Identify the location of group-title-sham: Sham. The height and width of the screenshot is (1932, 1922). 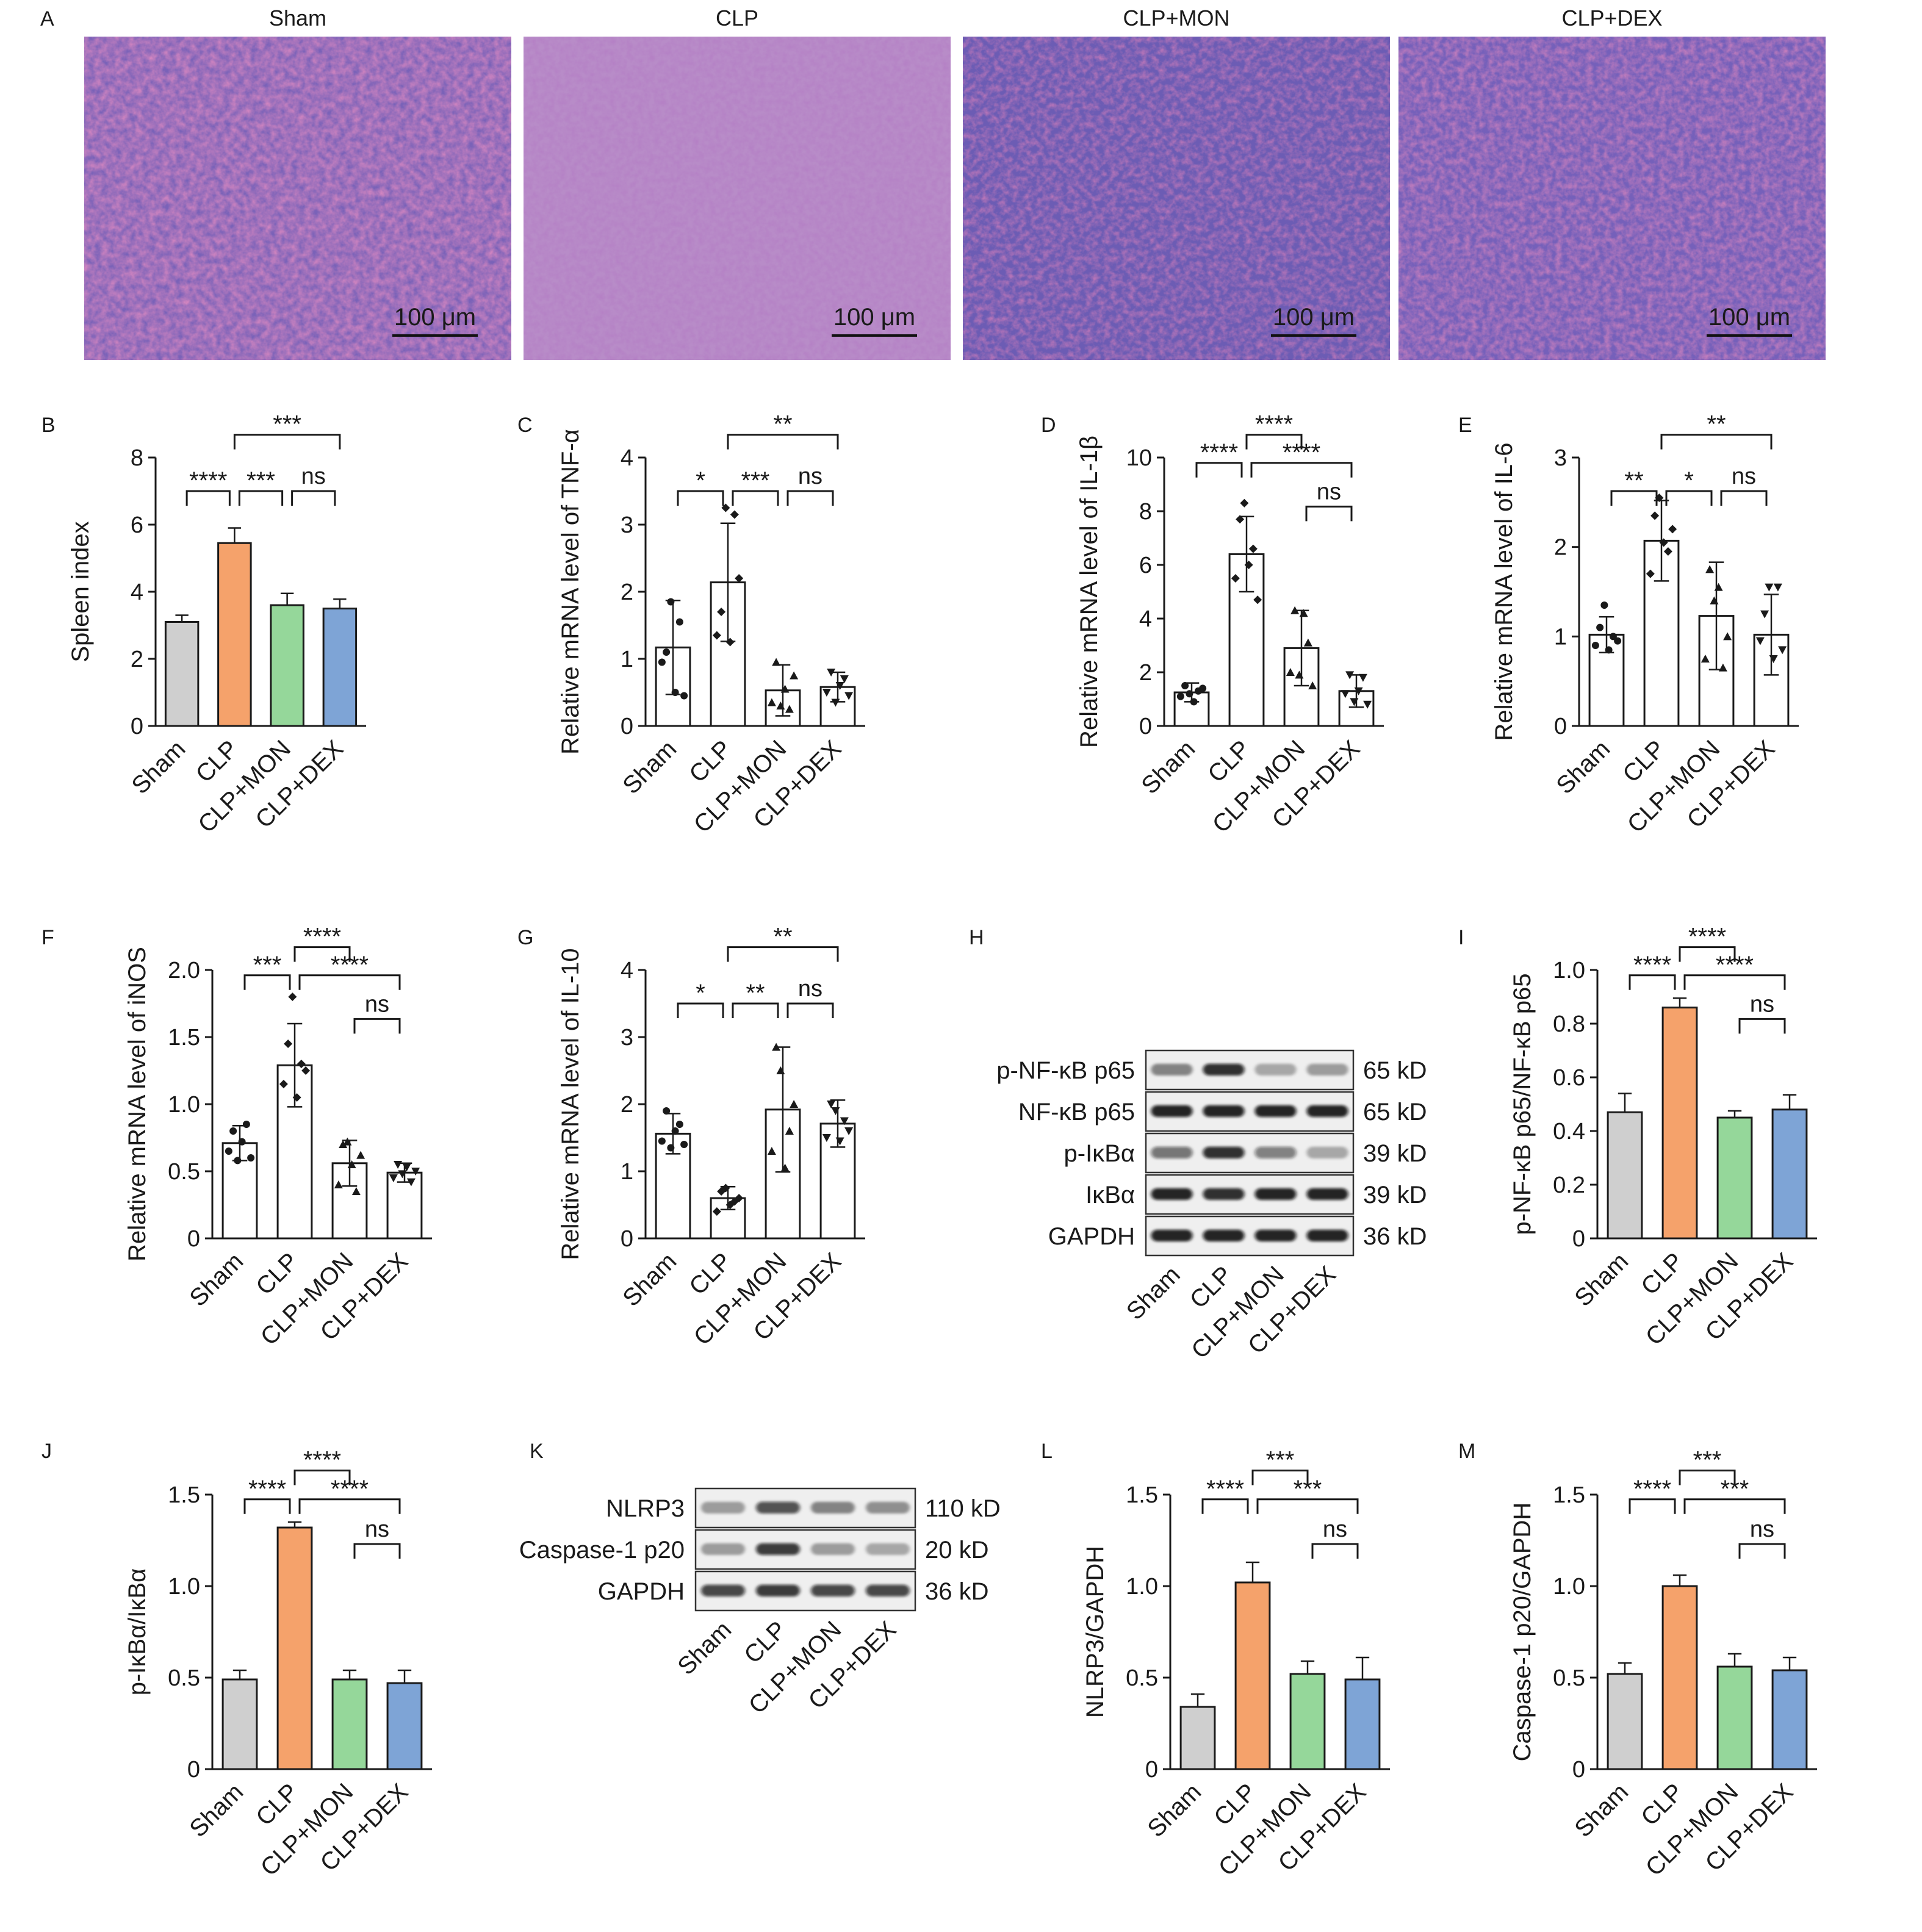
(297, 18).